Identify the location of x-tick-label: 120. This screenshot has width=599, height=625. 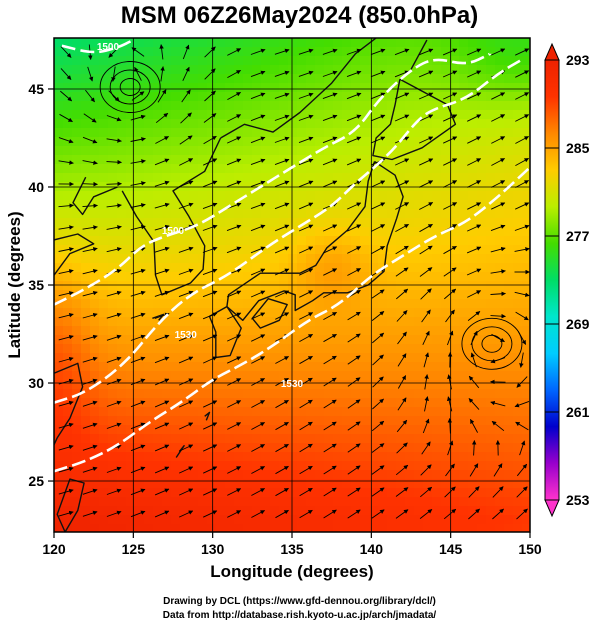
(54, 549).